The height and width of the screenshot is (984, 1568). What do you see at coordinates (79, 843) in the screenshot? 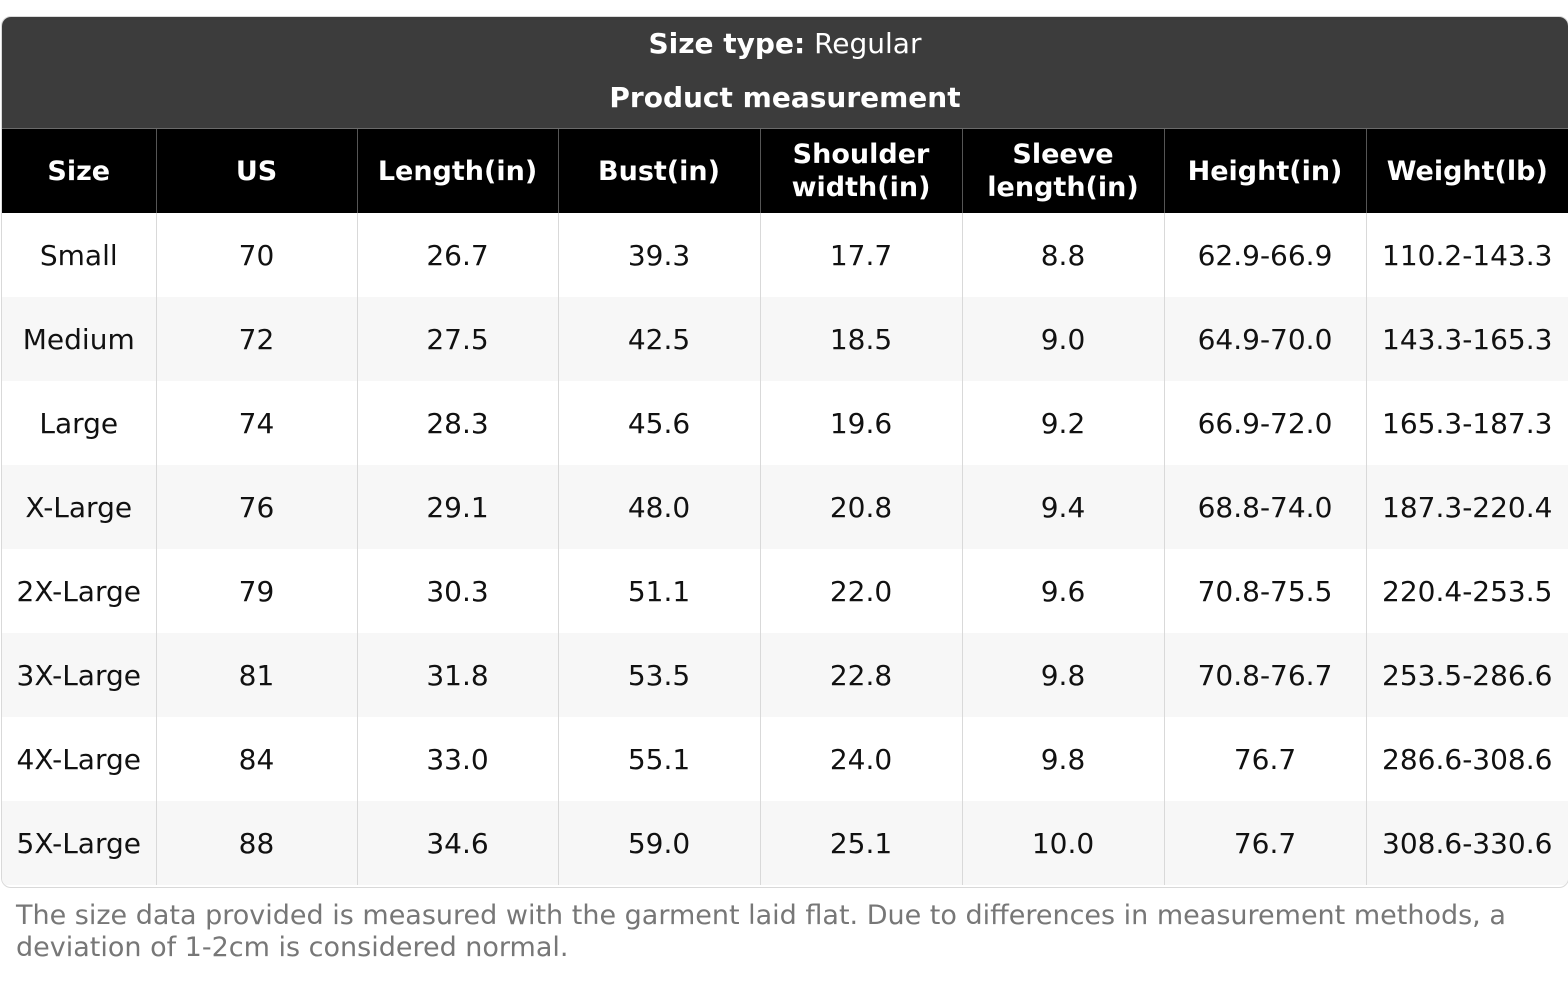
I see `cell-size: 5X-Large` at bounding box center [79, 843].